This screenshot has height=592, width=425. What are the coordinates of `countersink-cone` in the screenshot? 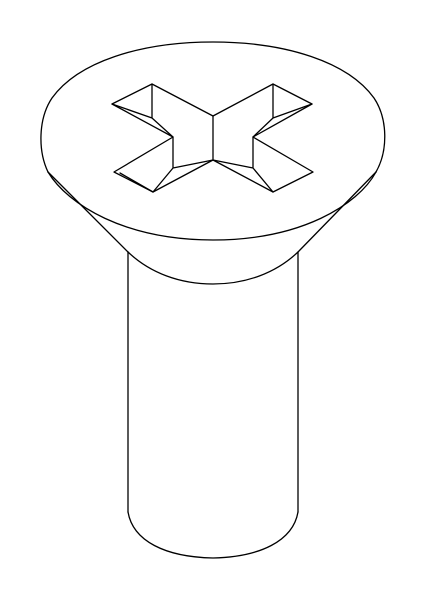 It's located at (212, 228).